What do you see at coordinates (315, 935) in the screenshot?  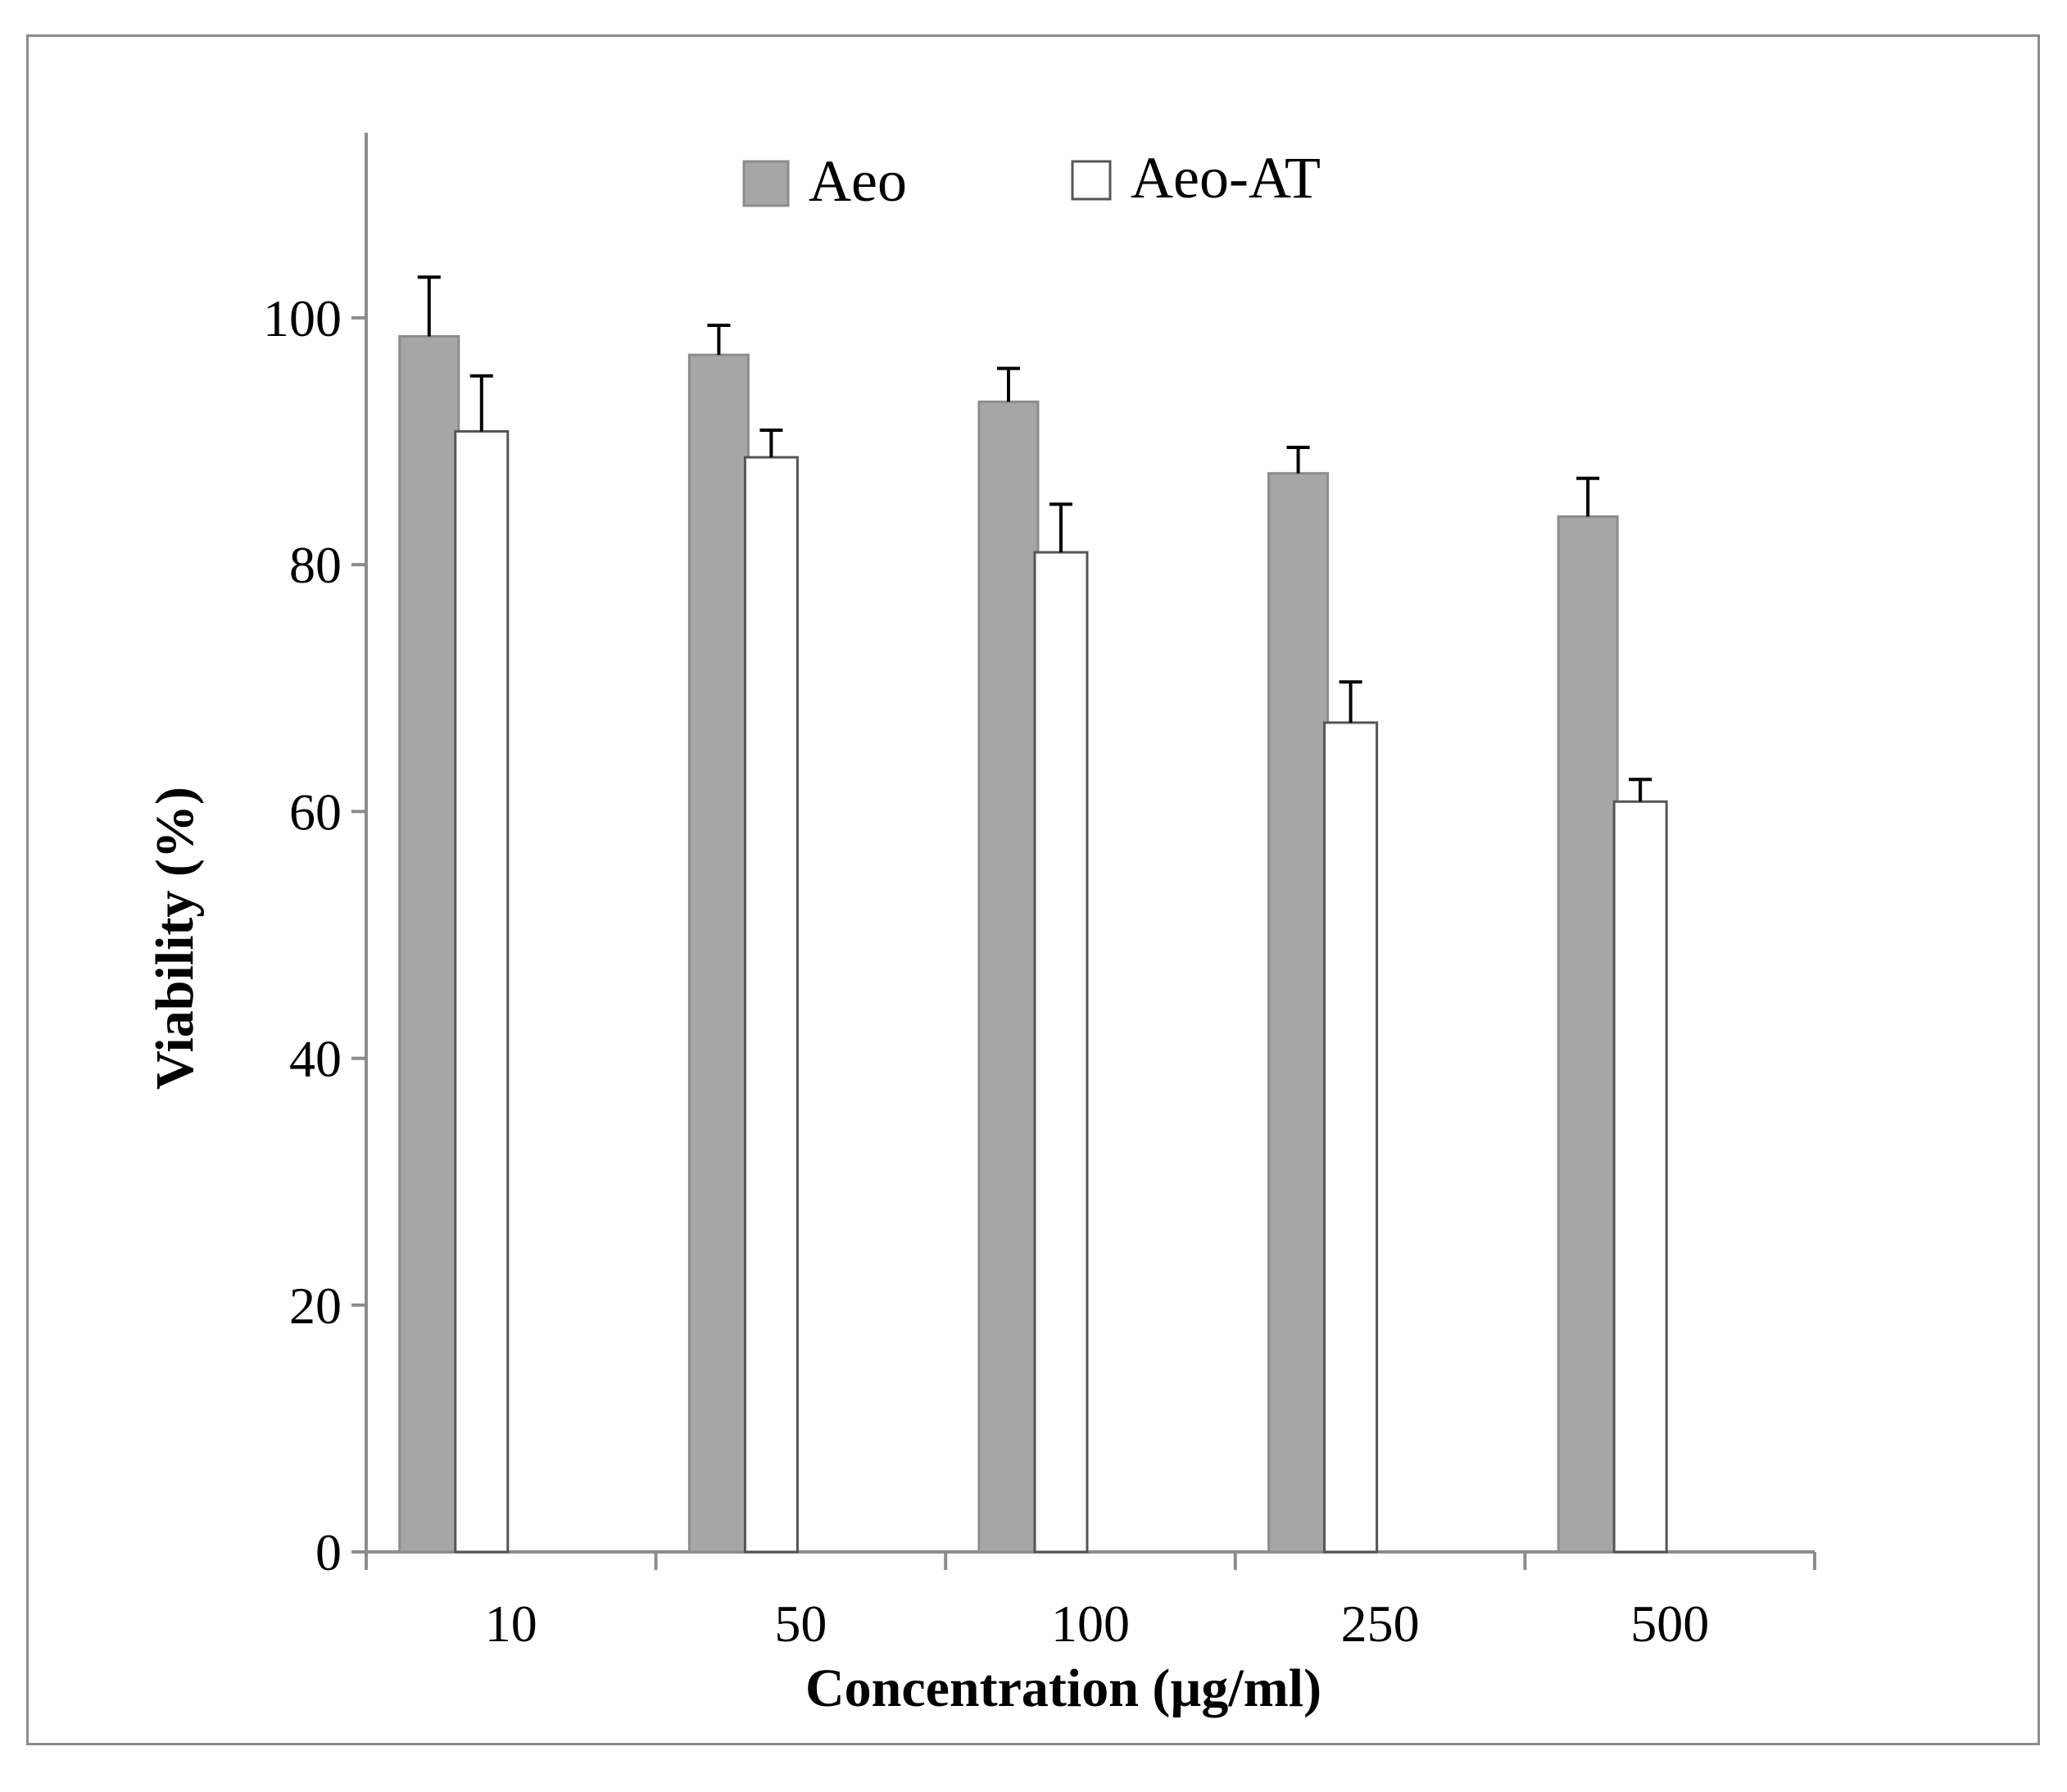 I see `y-ticks: 0 20 40 60 80 100` at bounding box center [315, 935].